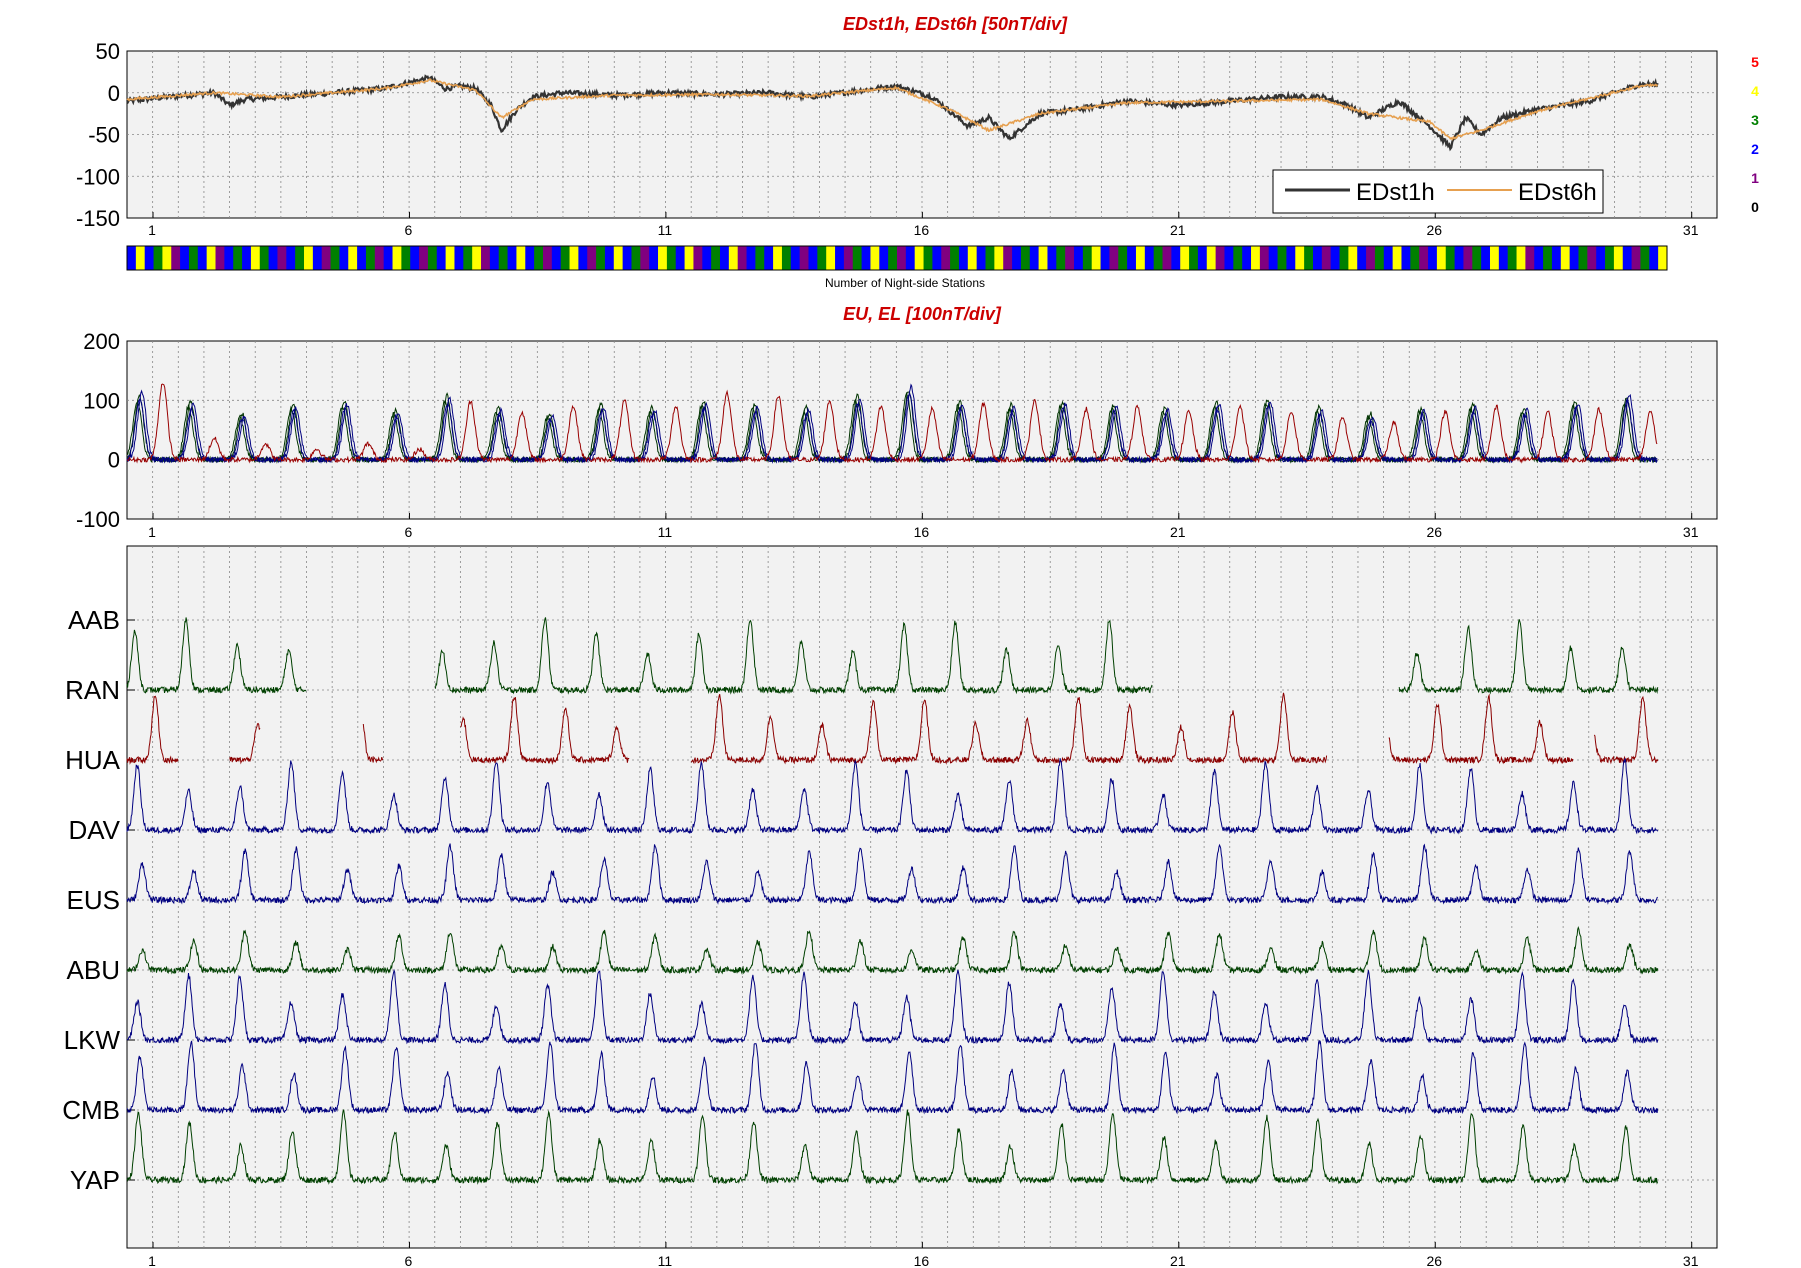 The image size is (1801, 1268). Describe the element at coordinates (1755, 62) in the screenshot. I see `station-count-legend-5: 5` at that location.